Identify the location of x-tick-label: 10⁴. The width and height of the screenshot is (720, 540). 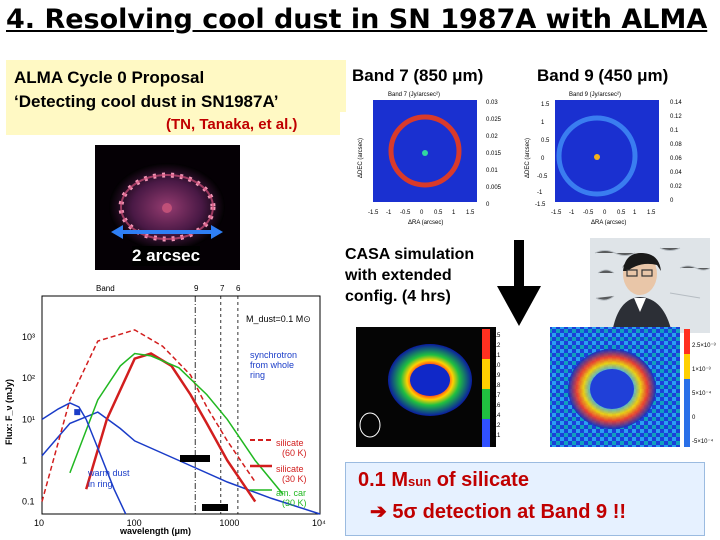
(319, 523).